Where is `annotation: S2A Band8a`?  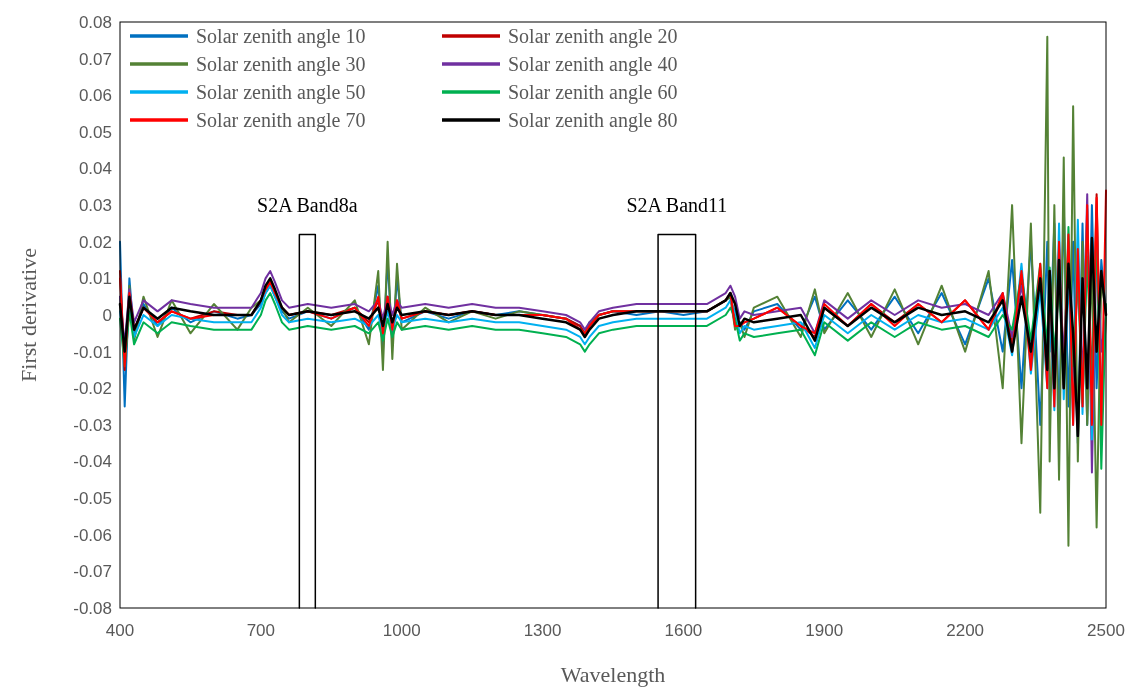
annotation: S2A Band8a is located at coordinates (307, 205).